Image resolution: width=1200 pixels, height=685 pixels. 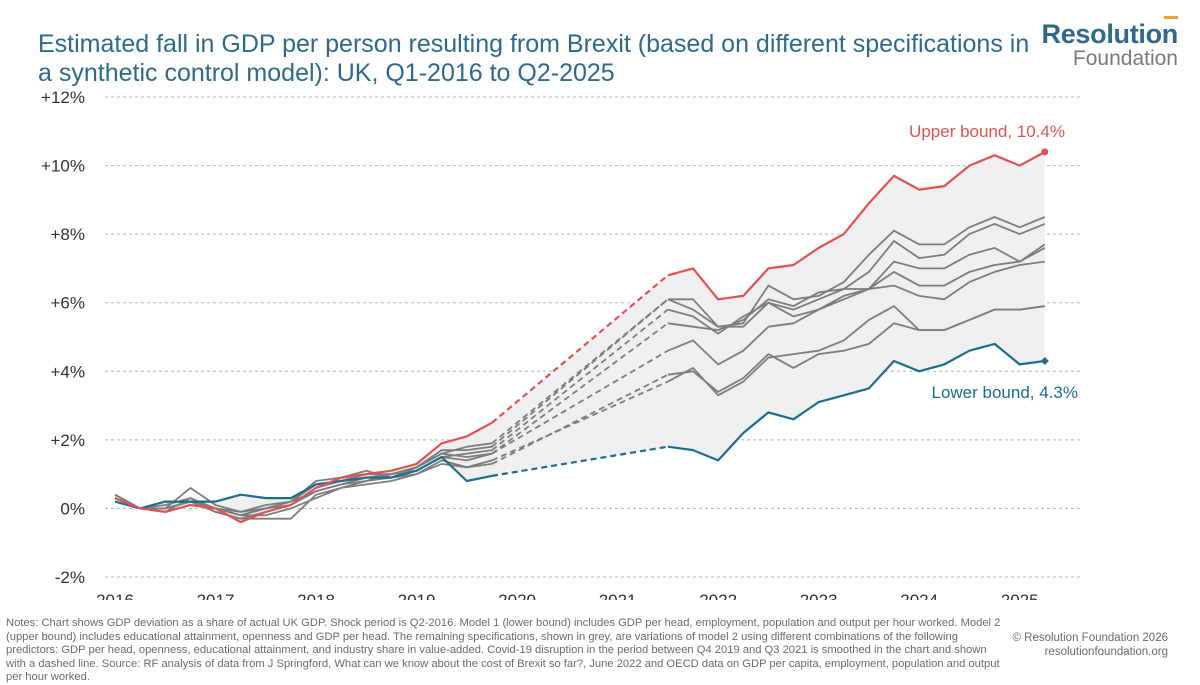 What do you see at coordinates (1110, 34) in the screenshot?
I see `logo-line-1: Resolution` at bounding box center [1110, 34].